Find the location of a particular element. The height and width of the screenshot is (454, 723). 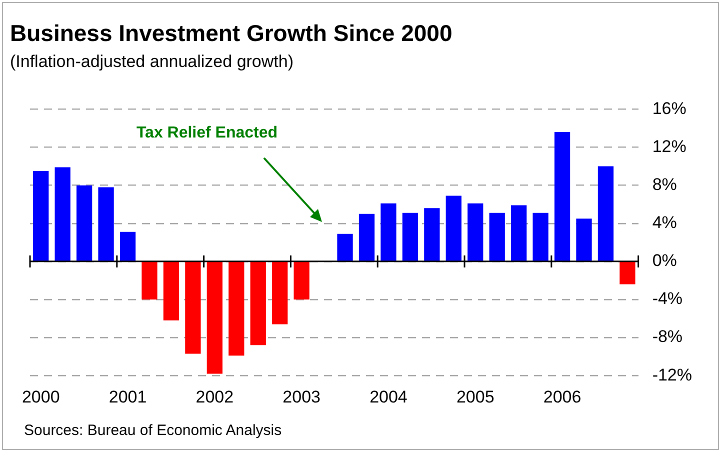

x-tick-label: 2003 is located at coordinates (301, 396).